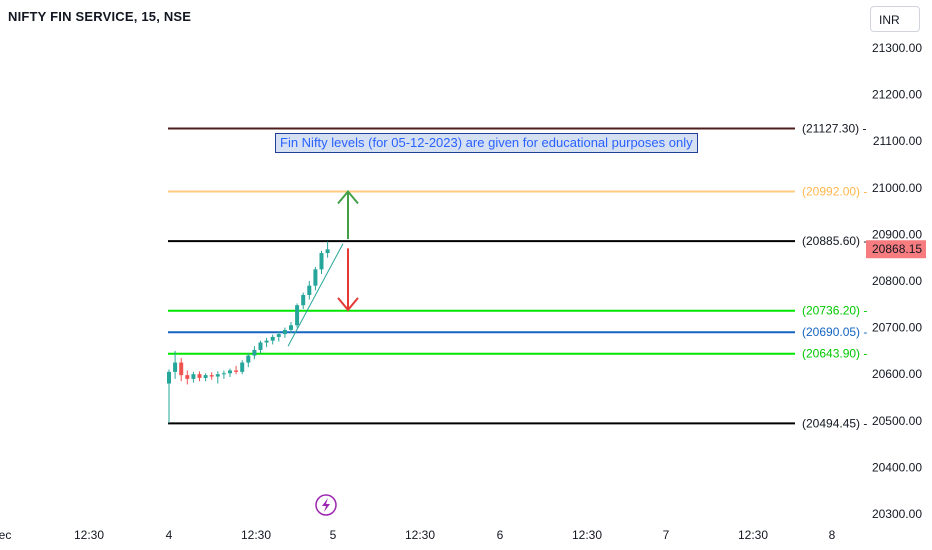 The width and height of the screenshot is (932, 550). Describe the element at coordinates (348, 197) in the screenshot. I see `up-arrow-head` at that location.